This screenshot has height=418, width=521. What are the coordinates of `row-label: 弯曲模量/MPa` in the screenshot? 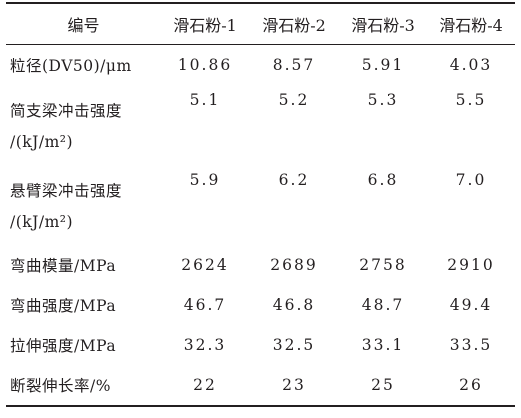 It's located at (83, 265).